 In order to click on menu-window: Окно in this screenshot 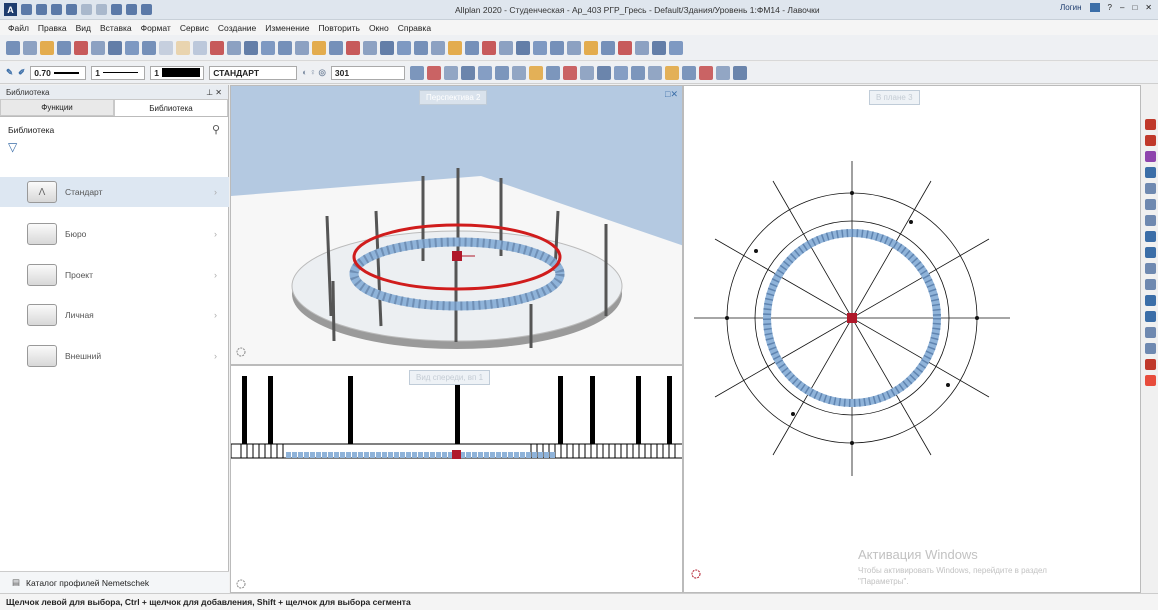, I will do `click(378, 27)`.